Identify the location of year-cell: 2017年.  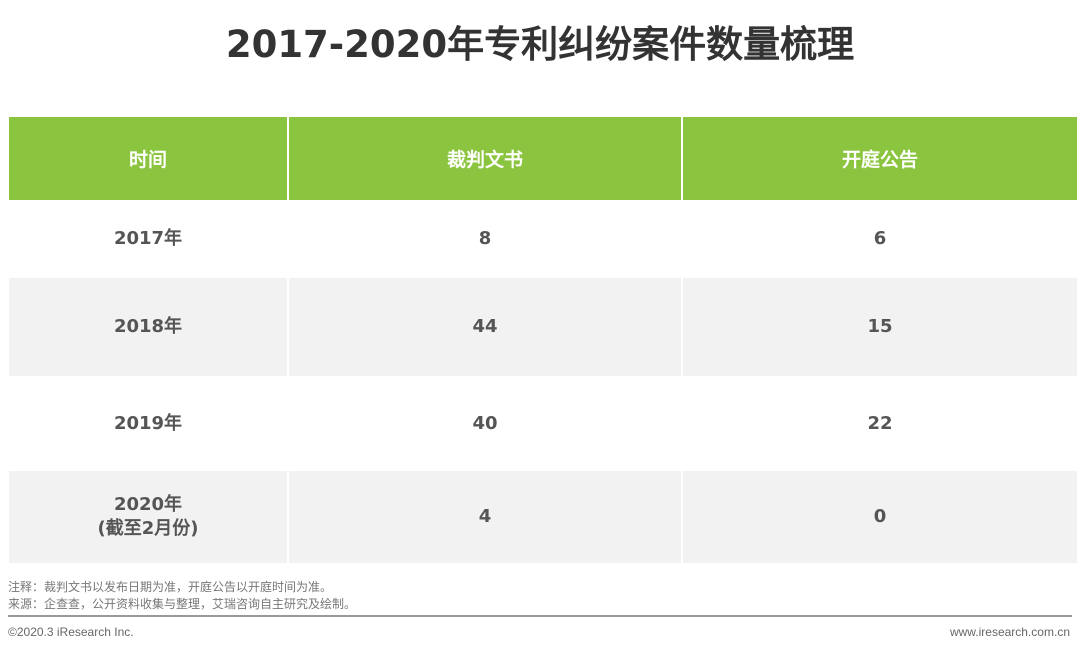
(148, 239).